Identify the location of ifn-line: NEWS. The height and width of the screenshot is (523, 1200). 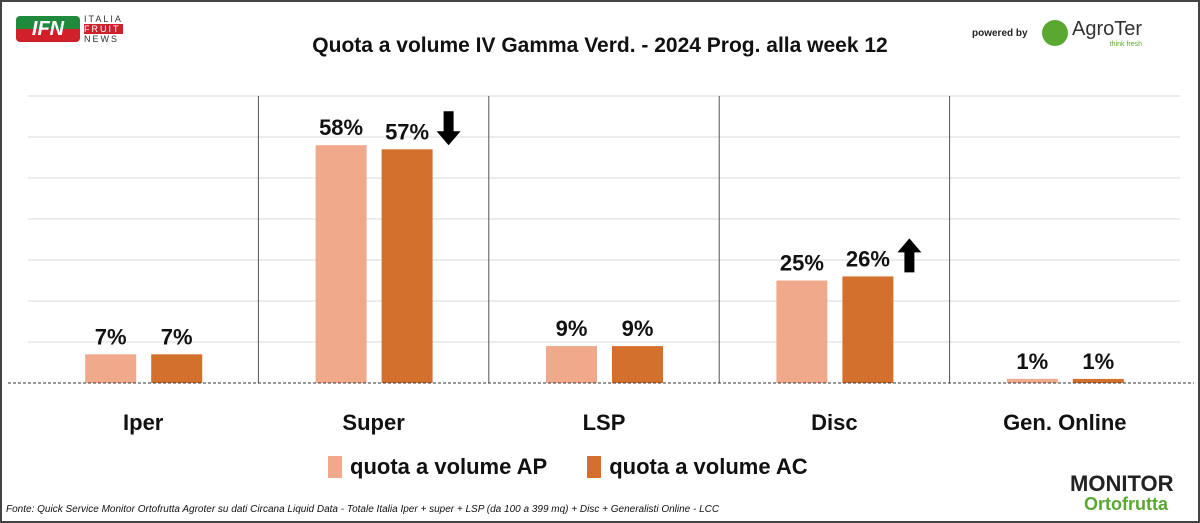
(101, 39).